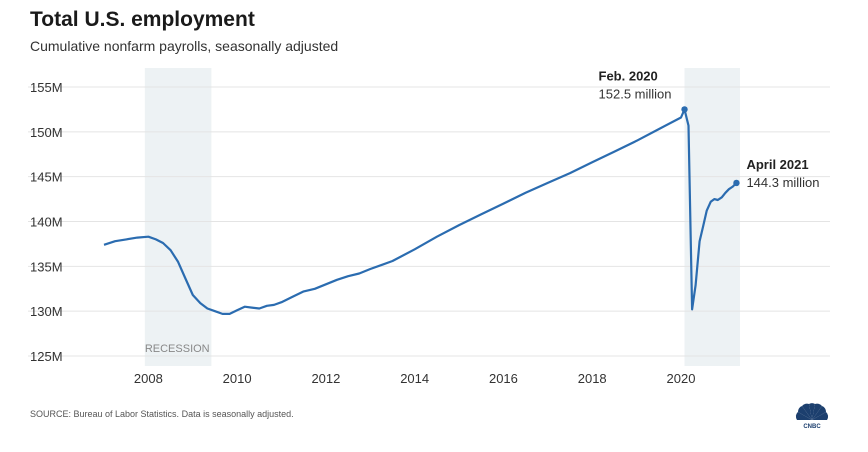  I want to click on cnbc-peacock-logo-icon: CNBC, so click(812, 416).